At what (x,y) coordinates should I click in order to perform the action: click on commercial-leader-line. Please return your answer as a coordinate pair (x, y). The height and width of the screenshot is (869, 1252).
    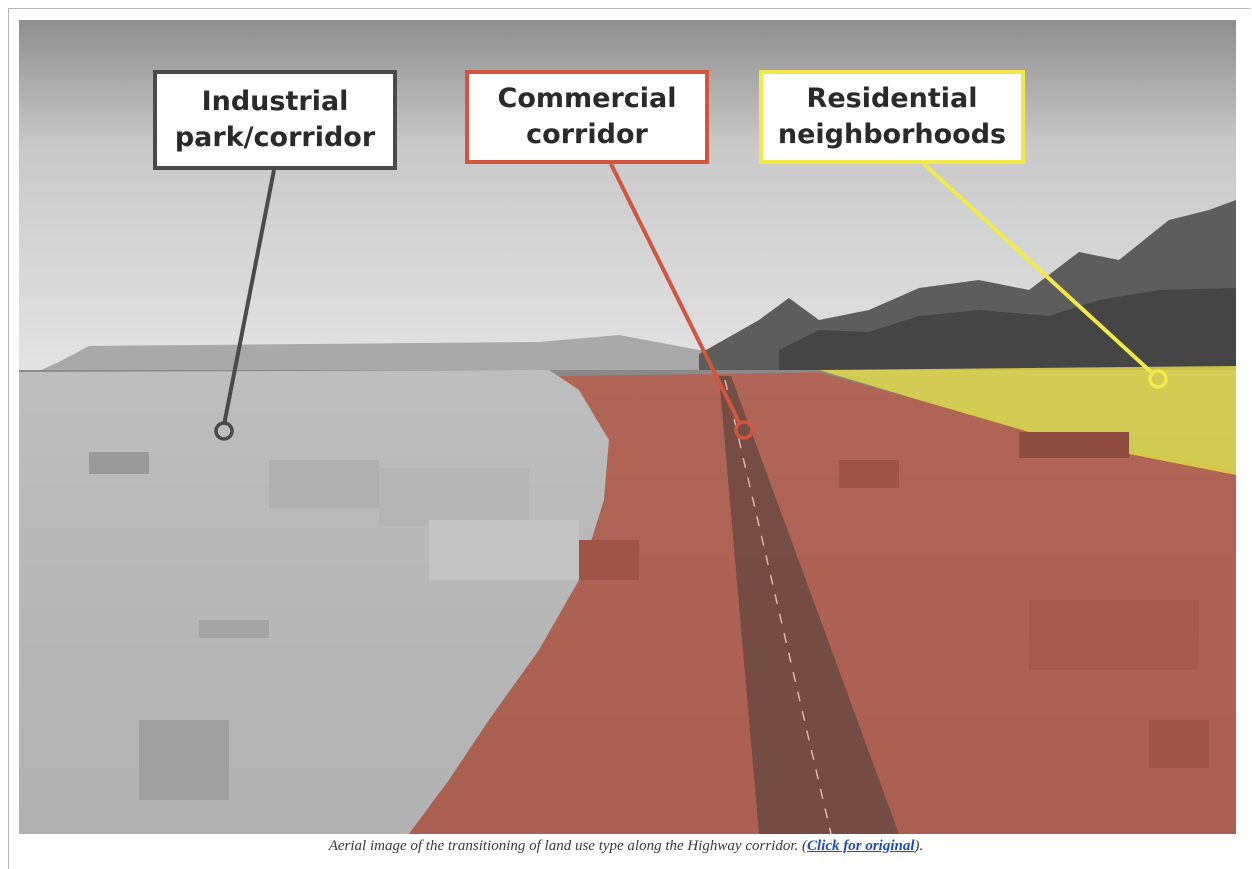
    Looking at the image, I should click on (675, 293).